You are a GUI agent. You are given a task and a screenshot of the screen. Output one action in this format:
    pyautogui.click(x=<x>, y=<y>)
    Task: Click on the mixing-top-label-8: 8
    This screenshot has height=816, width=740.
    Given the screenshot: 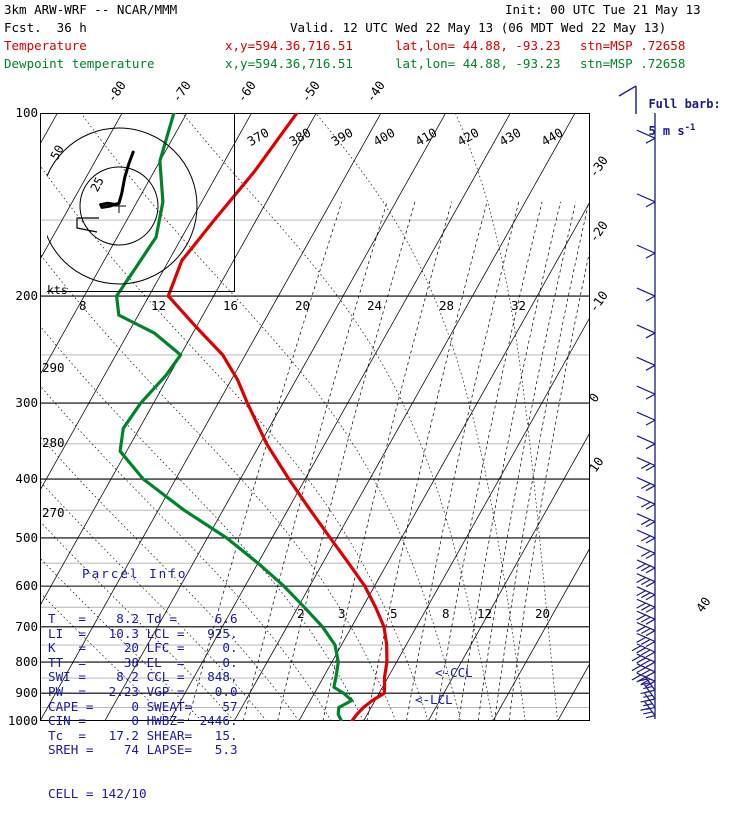 What is the action you would take?
    pyautogui.click(x=83, y=305)
    